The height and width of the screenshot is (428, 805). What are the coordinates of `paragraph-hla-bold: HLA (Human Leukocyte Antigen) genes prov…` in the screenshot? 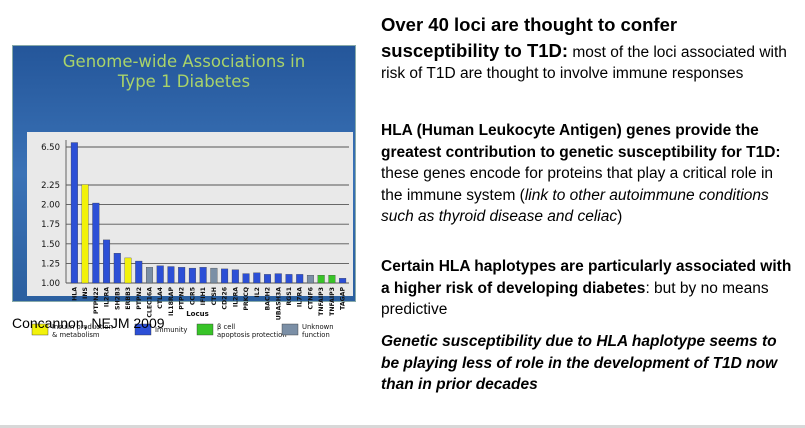 It's located at (581, 141).